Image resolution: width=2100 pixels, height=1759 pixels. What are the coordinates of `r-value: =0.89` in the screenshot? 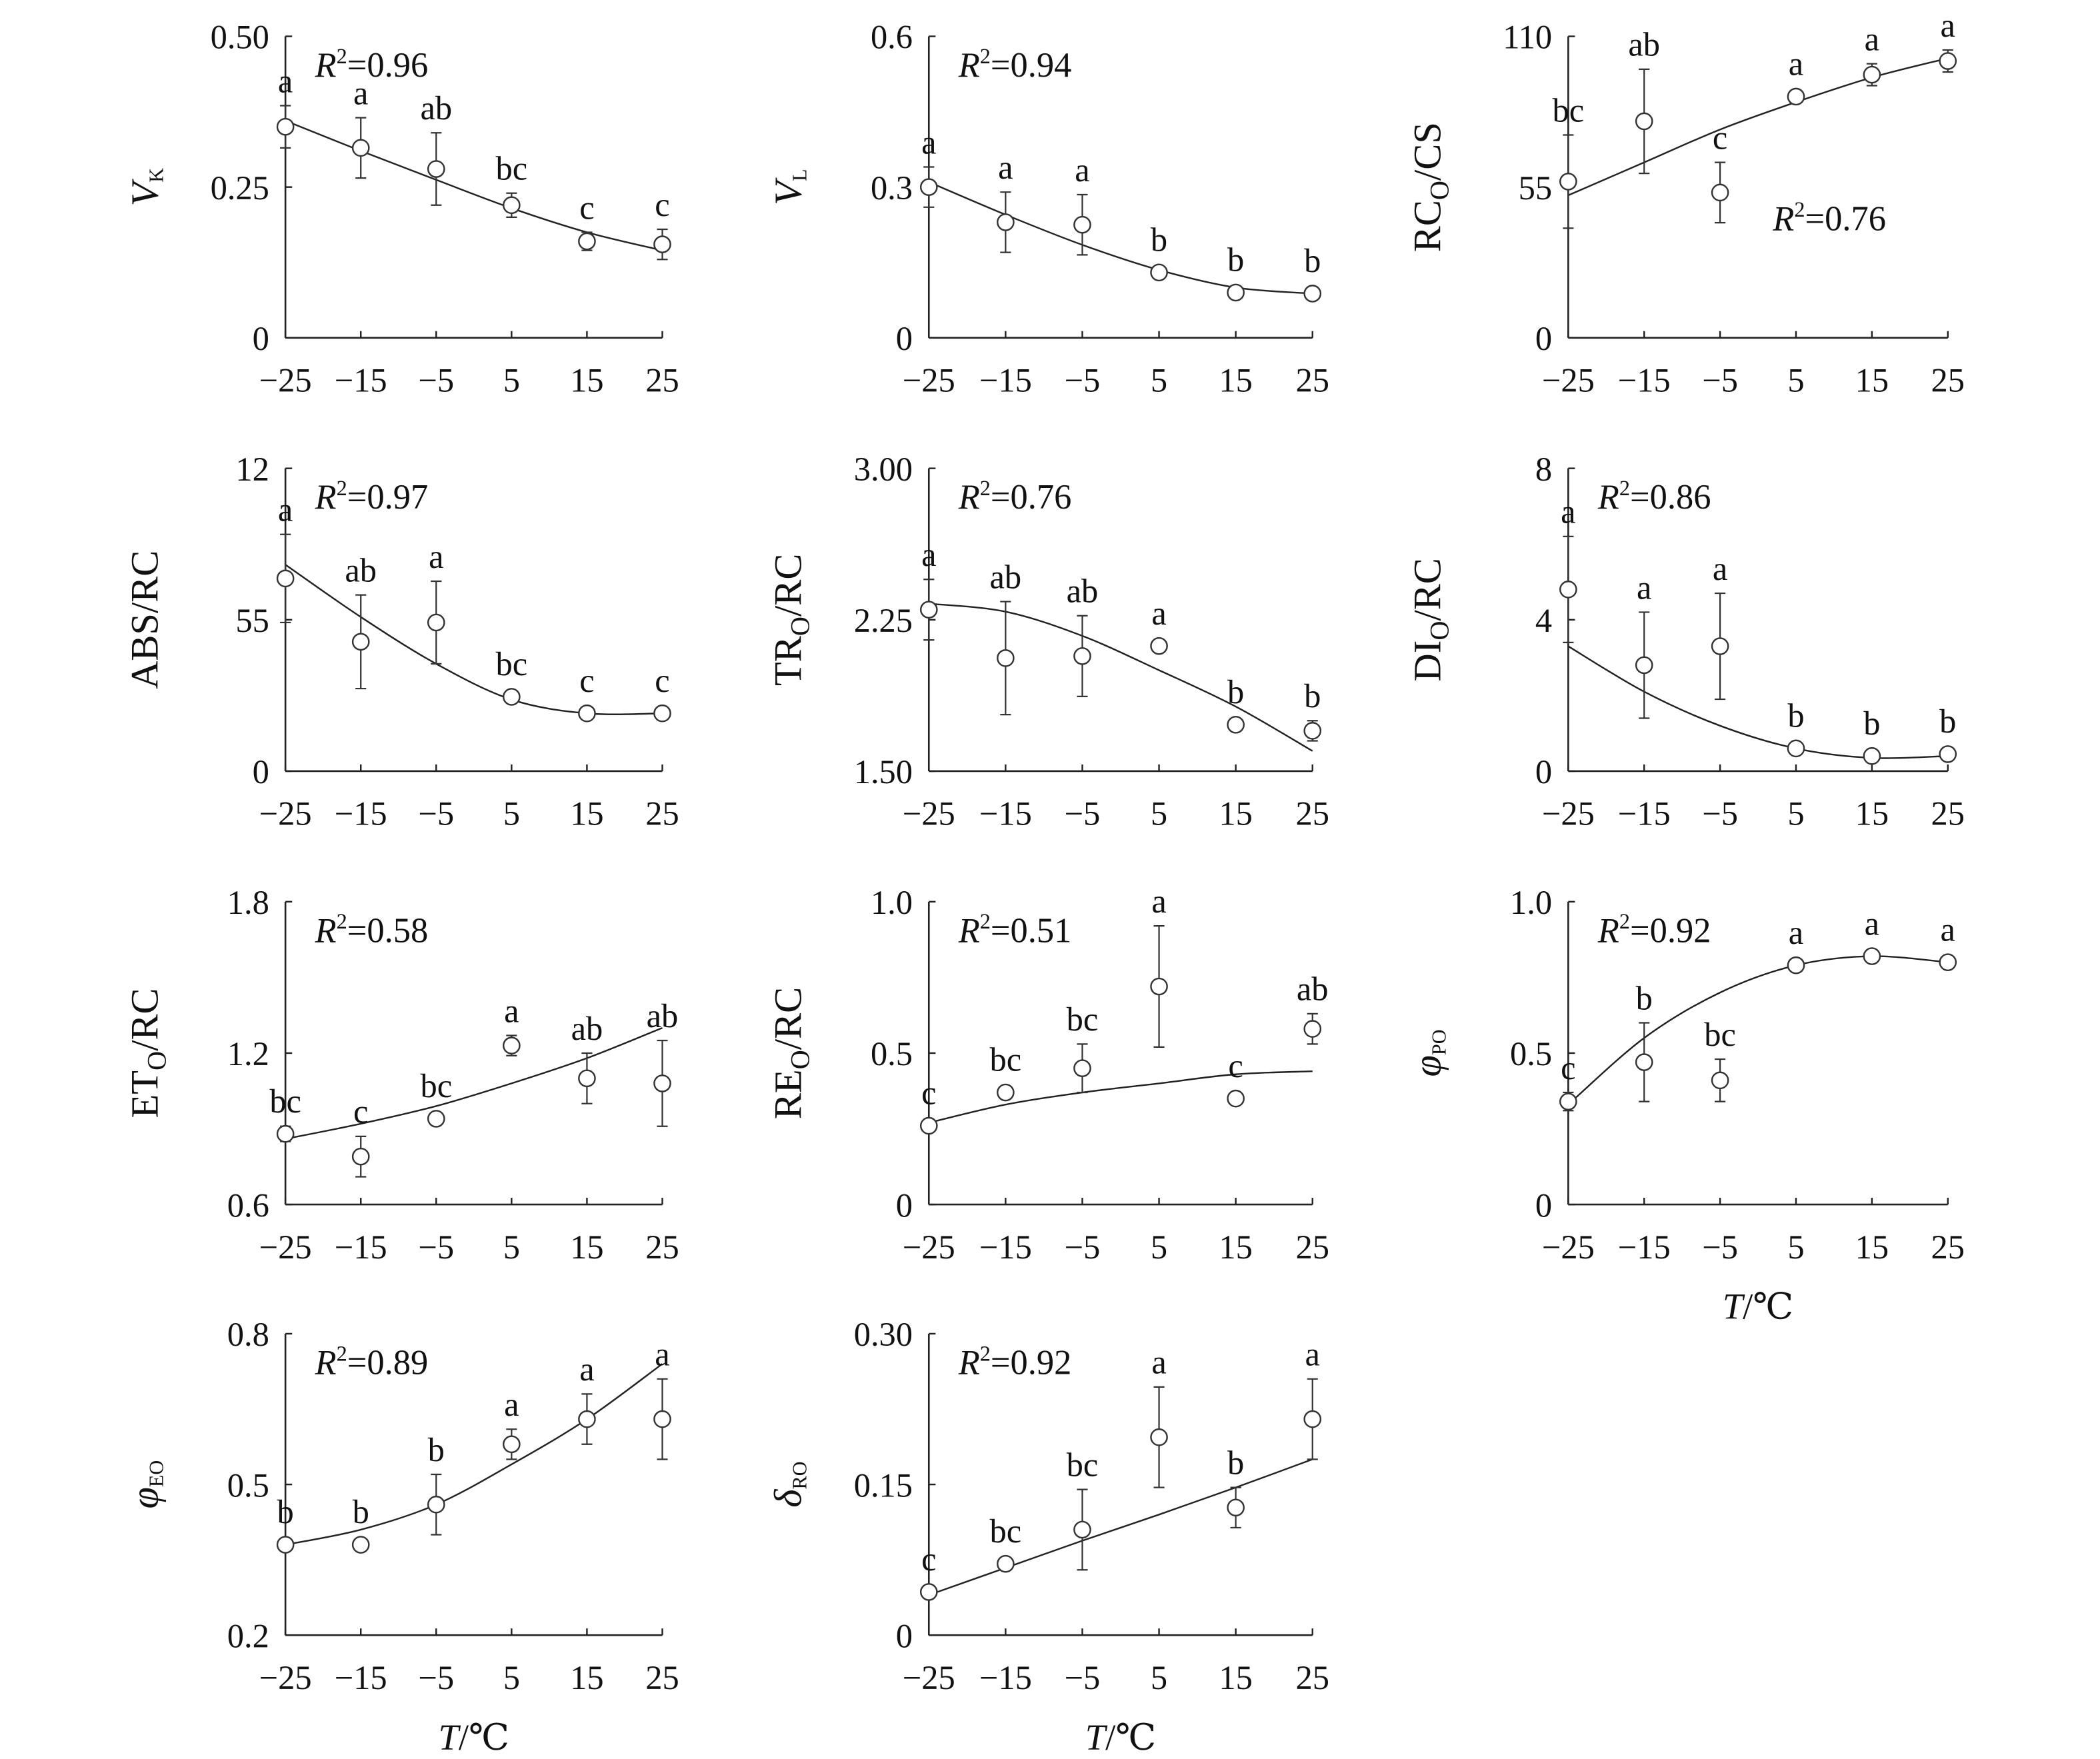 It's located at (387, 1363).